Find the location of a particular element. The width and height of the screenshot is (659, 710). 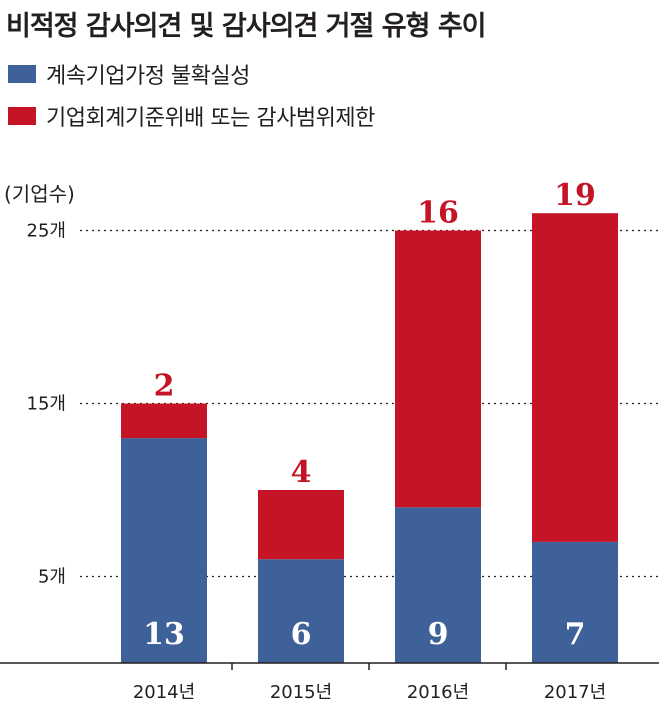

x-tick-label-0: 2014년 is located at coordinates (164, 692).